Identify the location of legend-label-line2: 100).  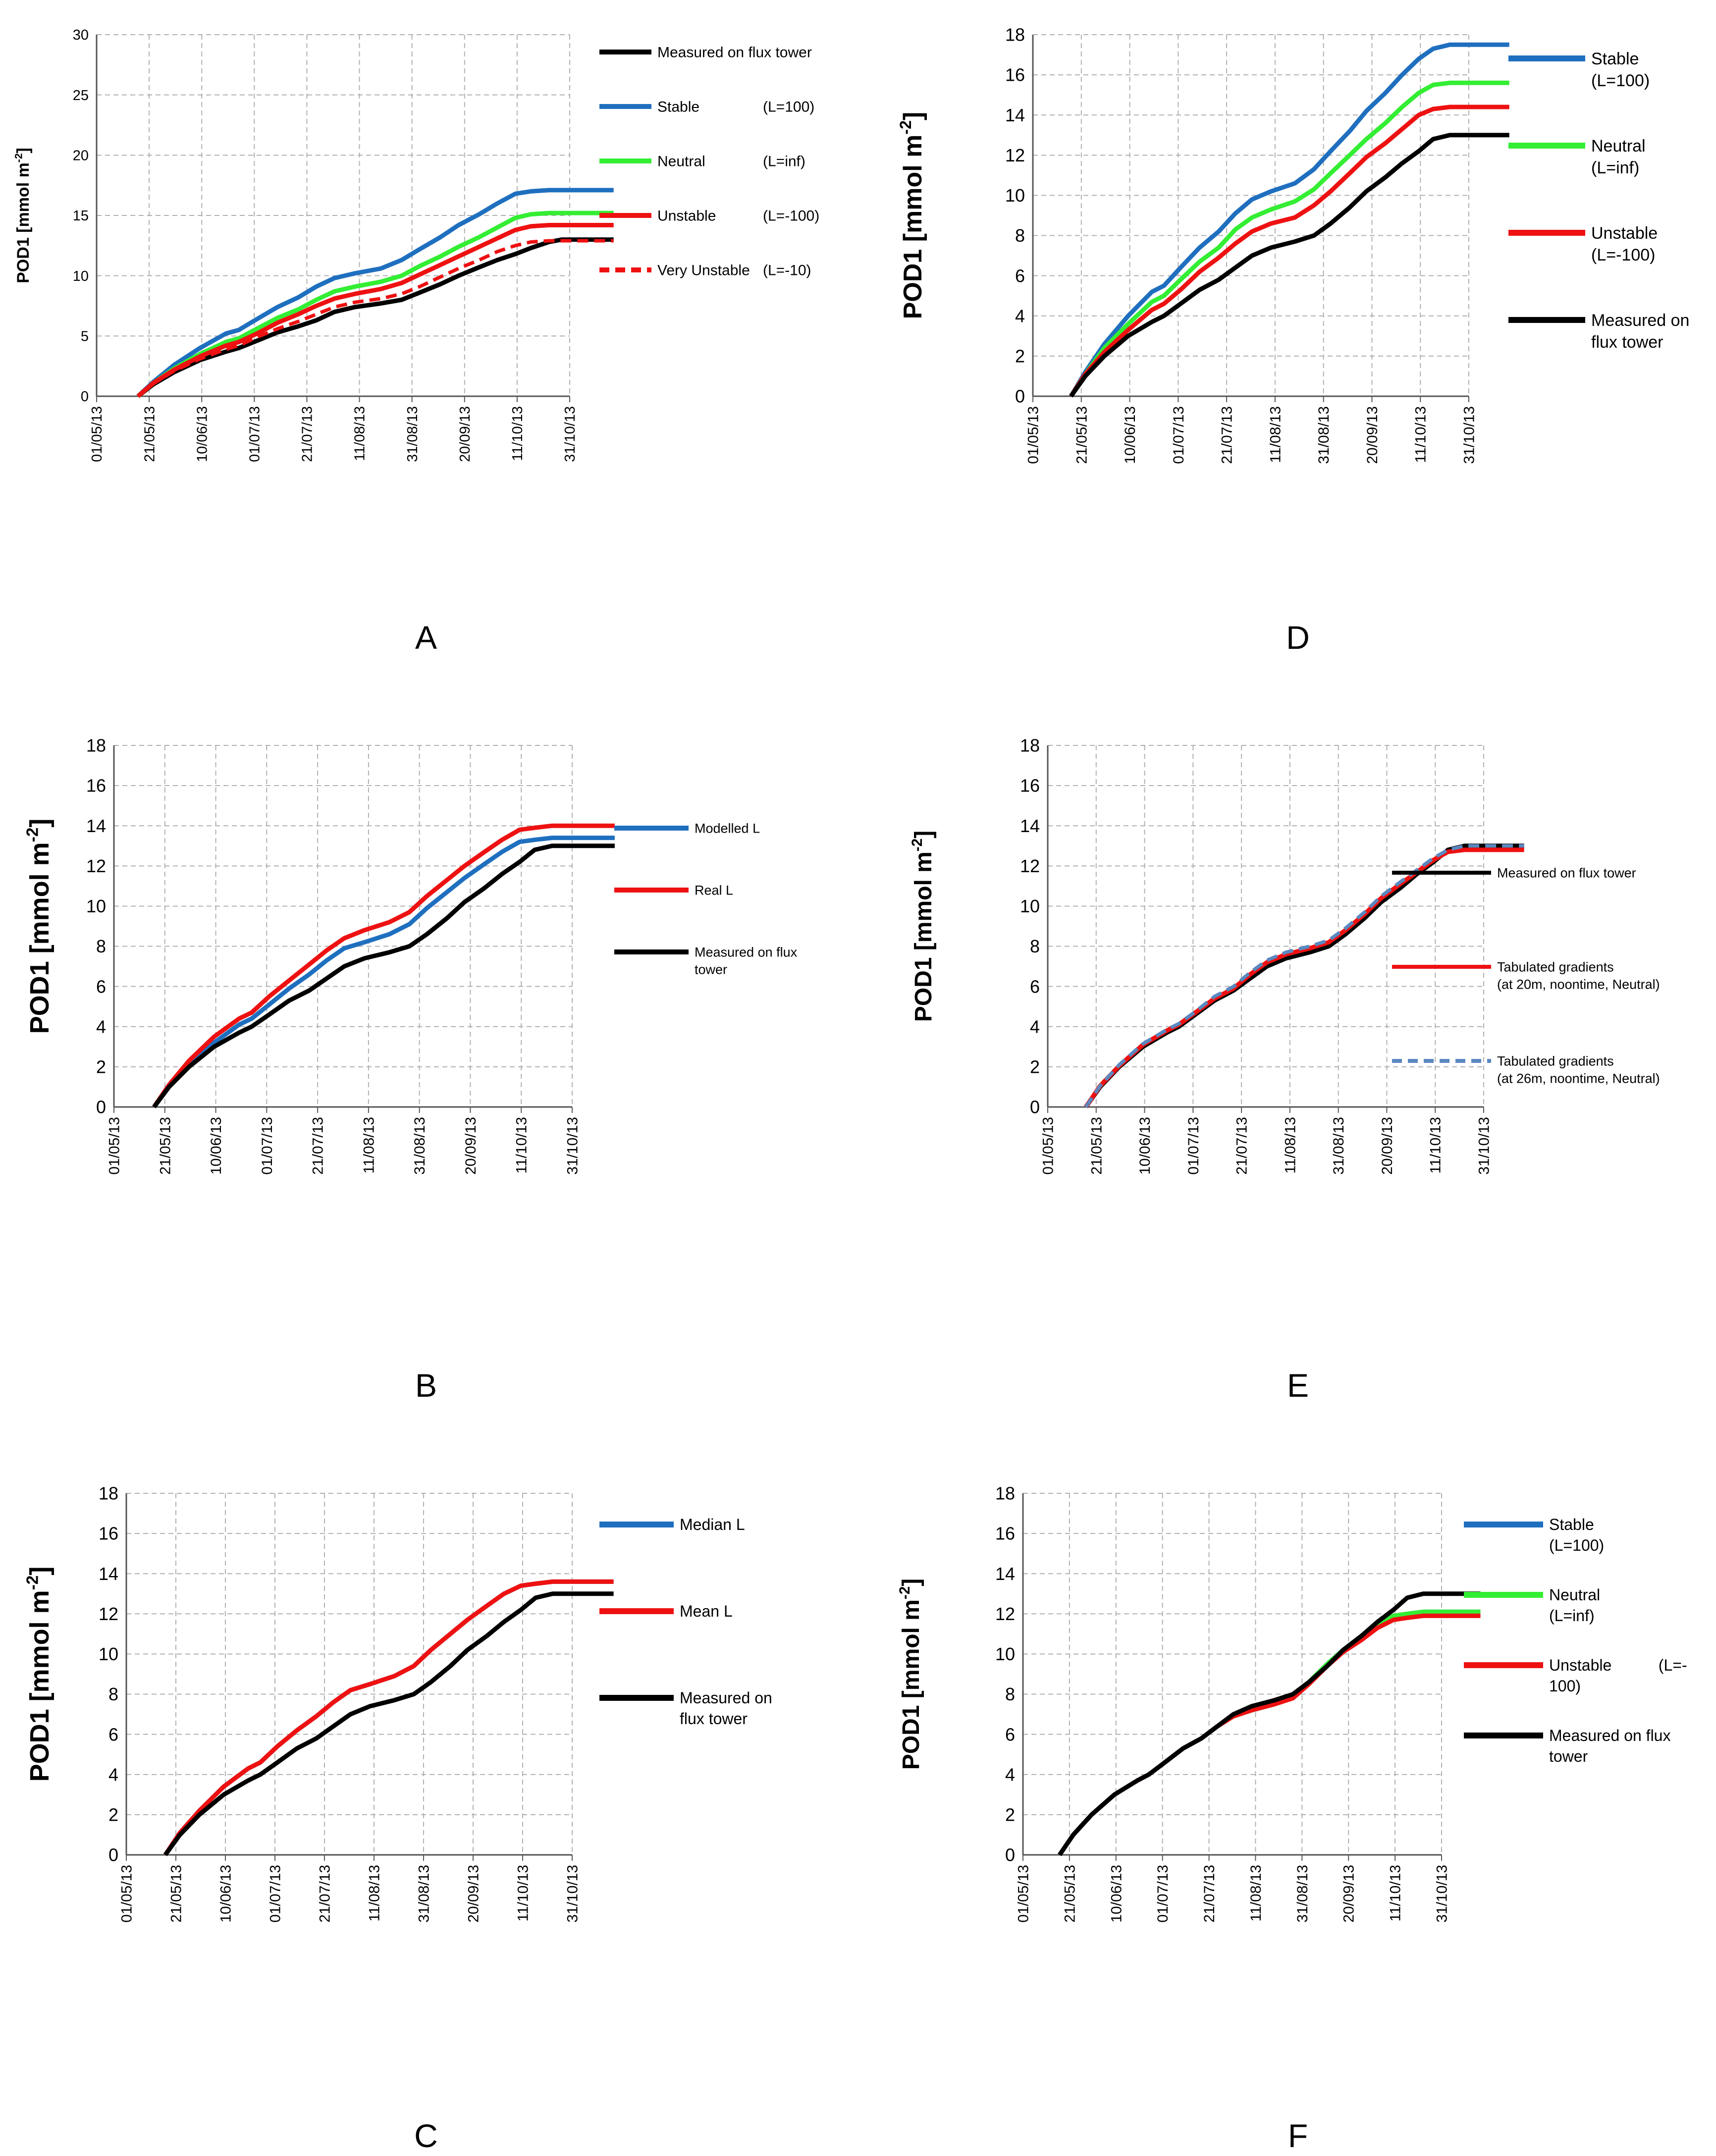
(1565, 1686).